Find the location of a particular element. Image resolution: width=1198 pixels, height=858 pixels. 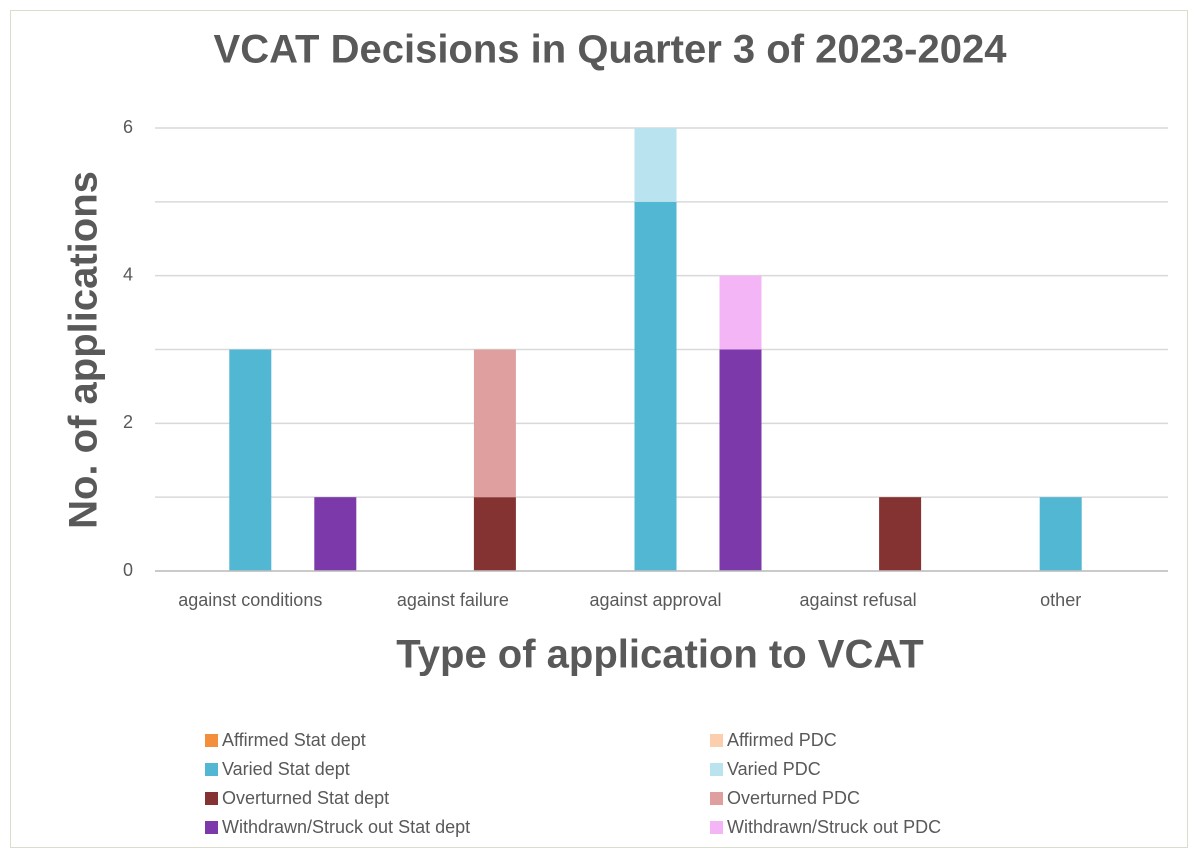

y-tick-label: 2 is located at coordinates (128, 422).